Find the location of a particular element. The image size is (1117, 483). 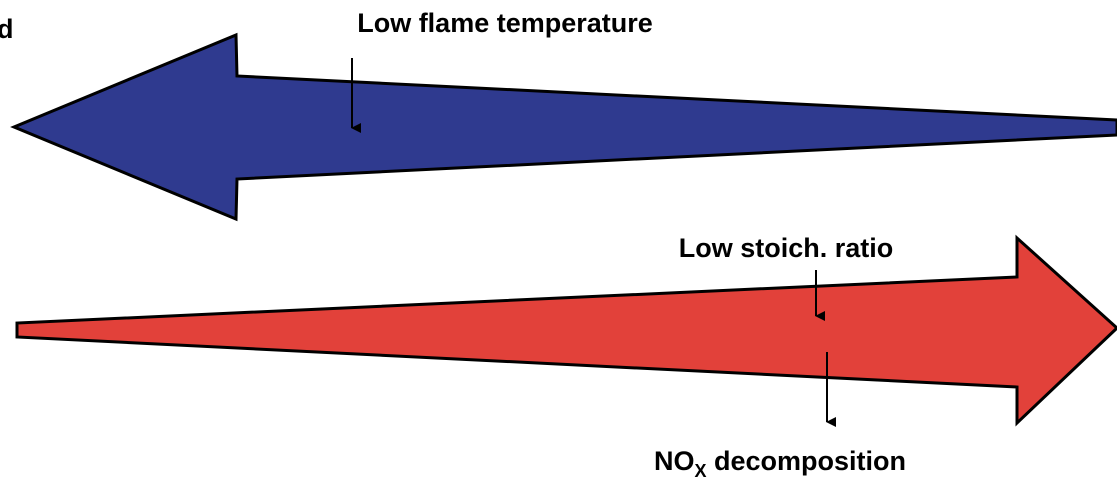

label-nox-decomposition: NOX decomposition is located at coordinates (780, 463).